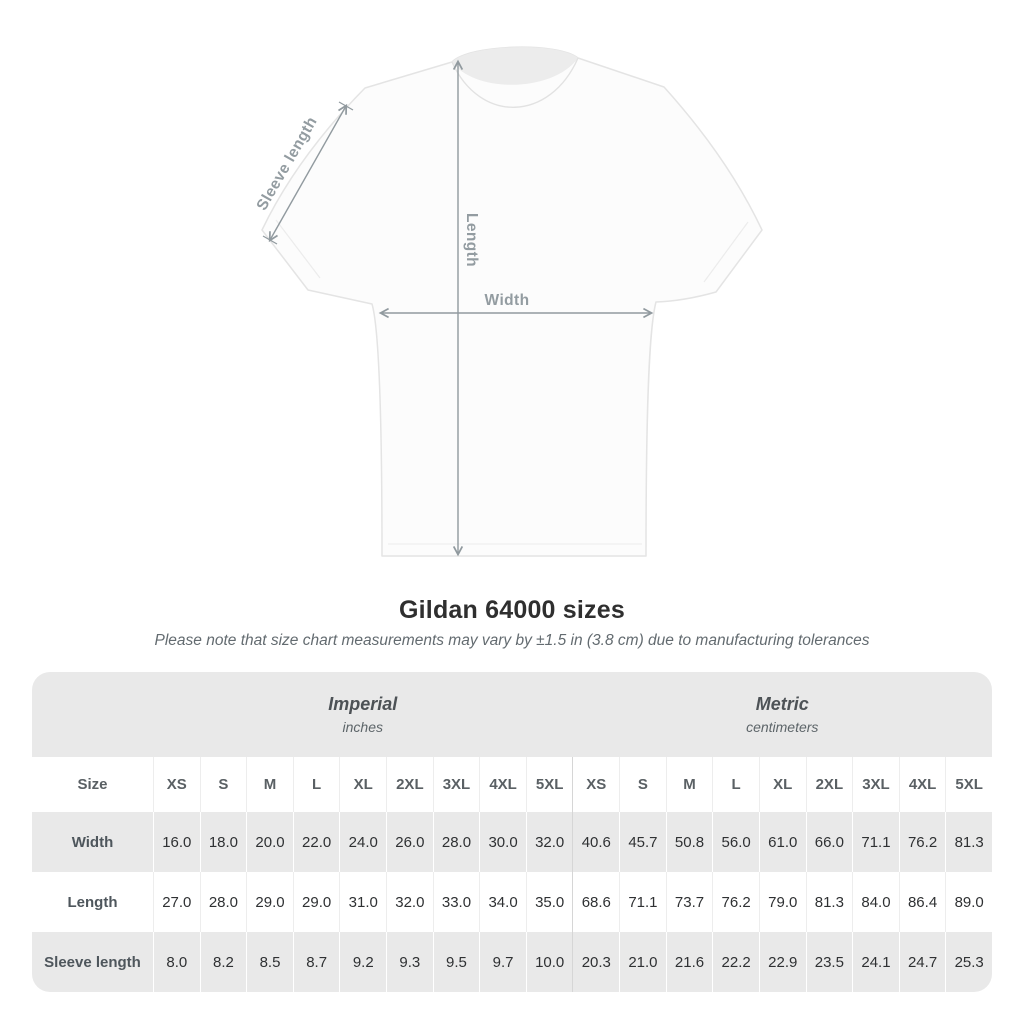 The width and height of the screenshot is (1024, 1024). I want to click on value-cell: 22.9, so click(782, 962).